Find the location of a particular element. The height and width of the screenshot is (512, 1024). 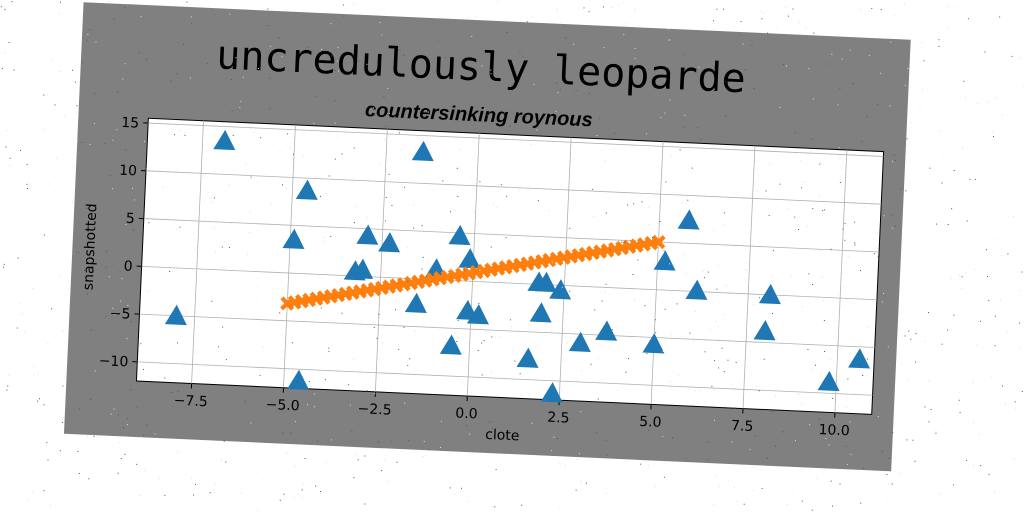

x-marker-point is located at coordinates (658, 242).